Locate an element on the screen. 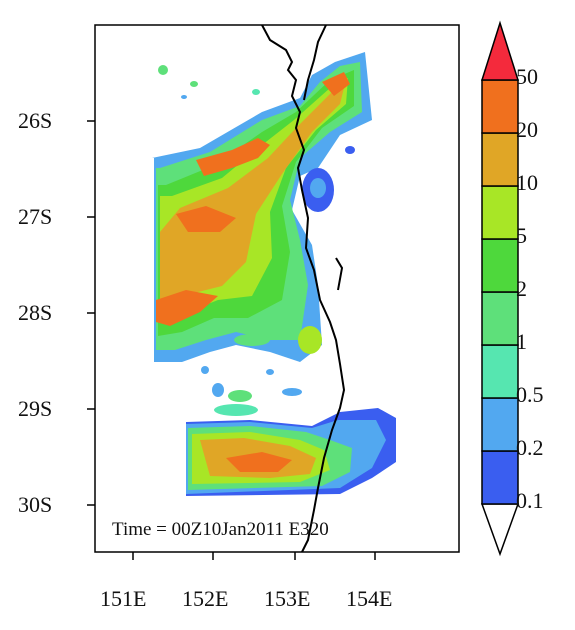  colorbar-label-3: 1 is located at coordinates (521, 341).